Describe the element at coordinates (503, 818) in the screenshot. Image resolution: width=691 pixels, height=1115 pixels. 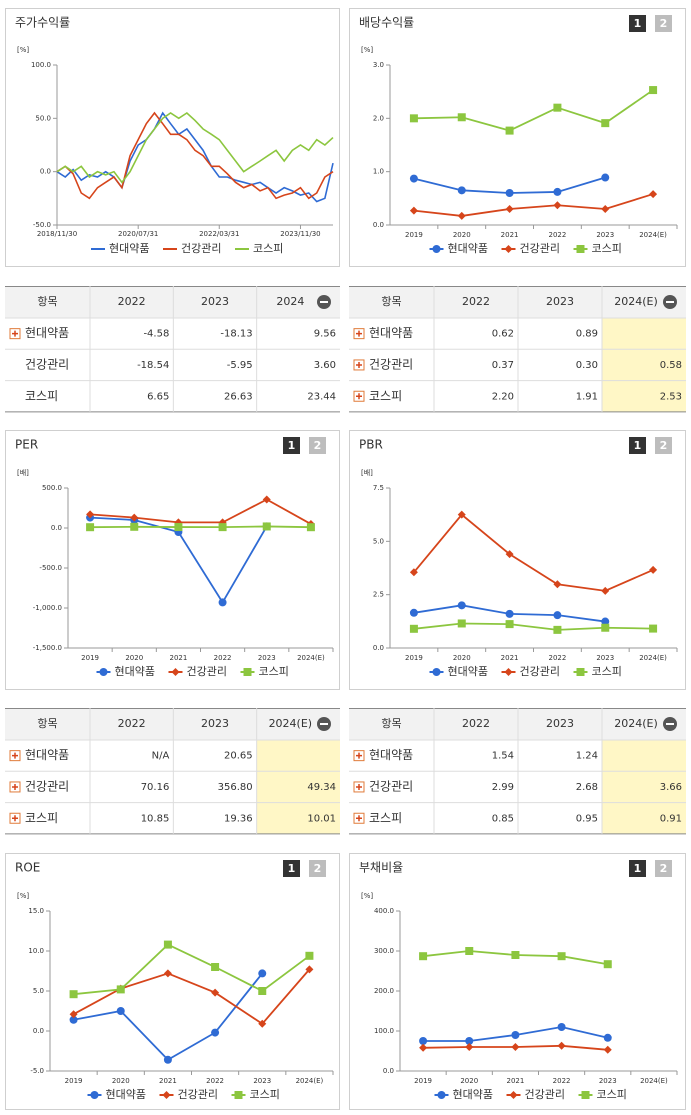
I see `cell-value: 0.85` at that location.